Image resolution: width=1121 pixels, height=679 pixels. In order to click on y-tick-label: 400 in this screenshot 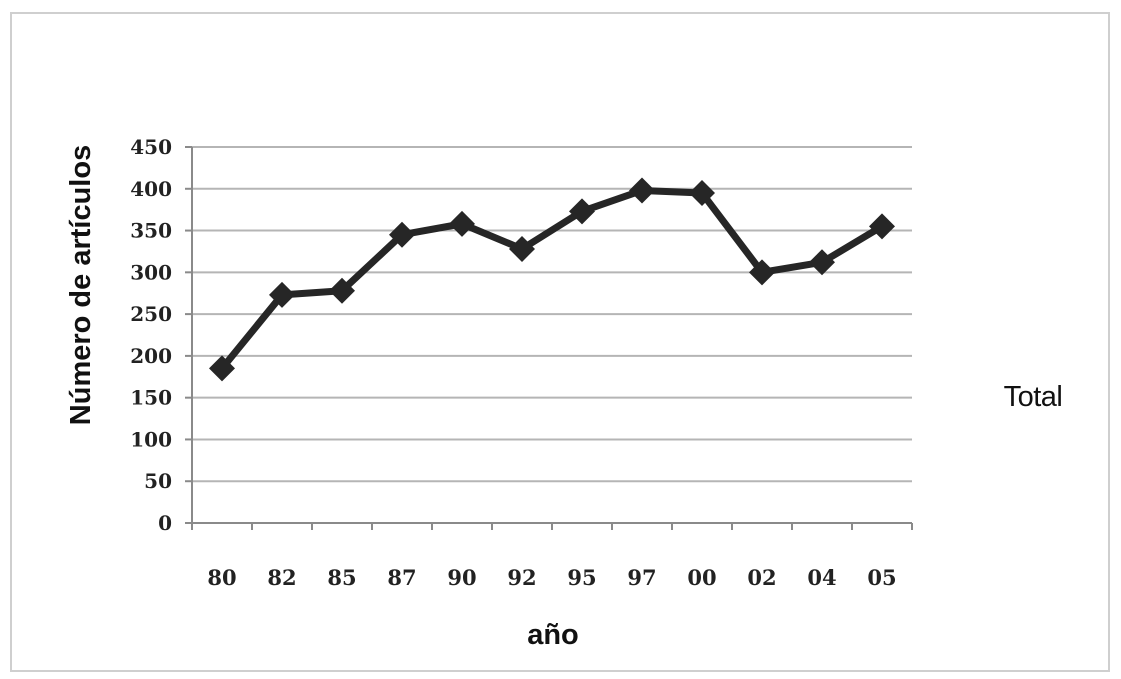, I will do `click(151, 189)`.